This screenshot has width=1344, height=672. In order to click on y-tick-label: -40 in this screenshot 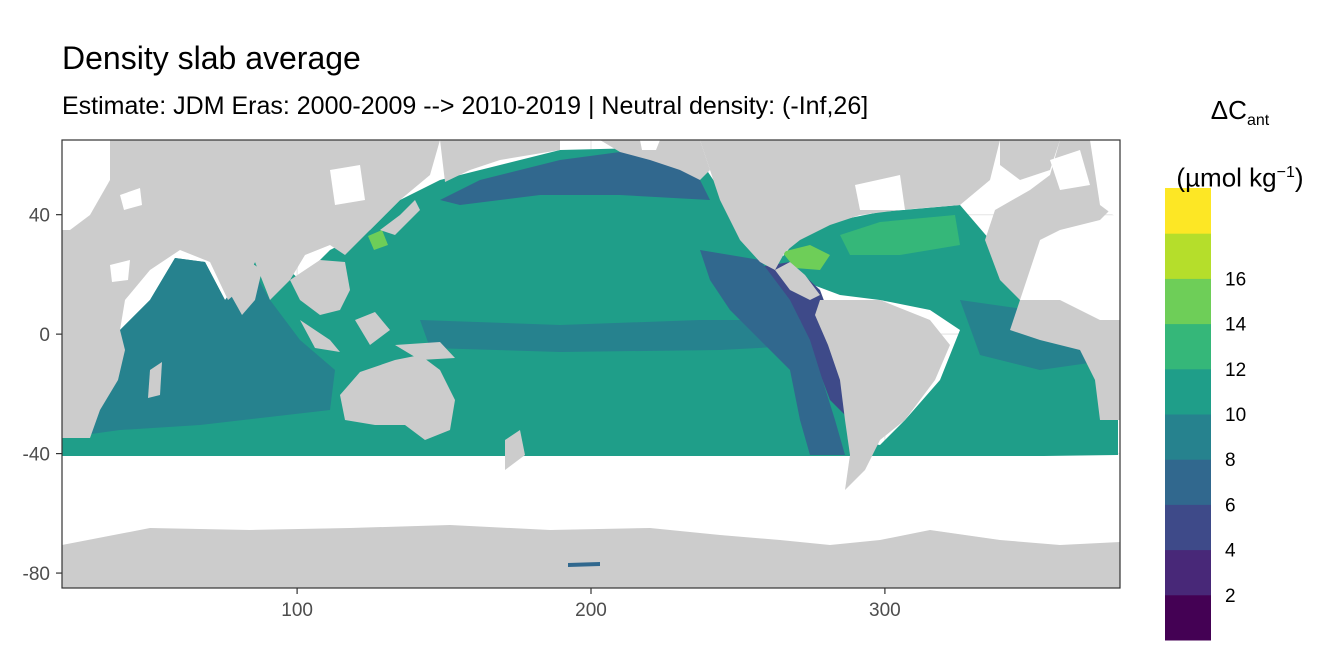, I will do `click(36, 455)`.